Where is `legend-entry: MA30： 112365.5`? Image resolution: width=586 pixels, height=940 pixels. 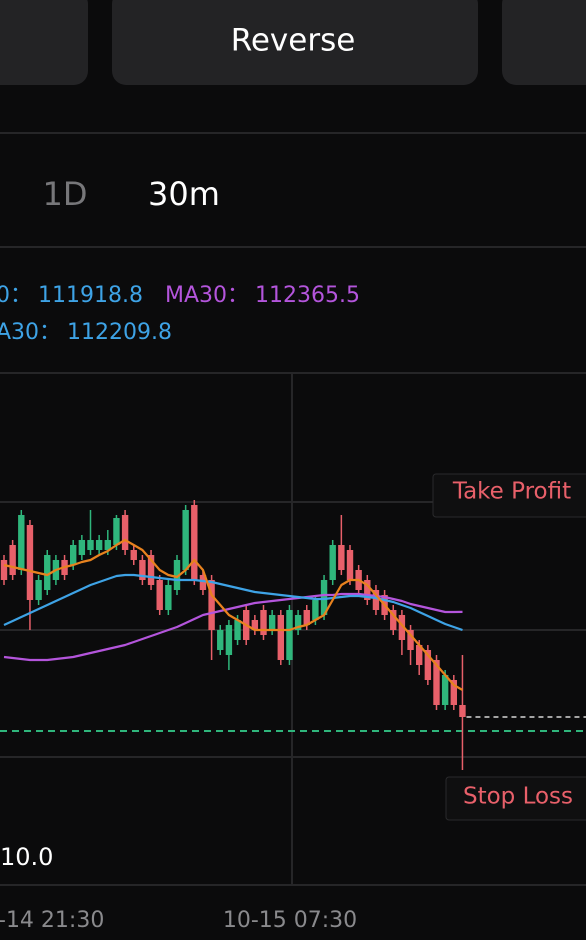
legend-entry: MA30： 112365.5 is located at coordinates (262, 295).